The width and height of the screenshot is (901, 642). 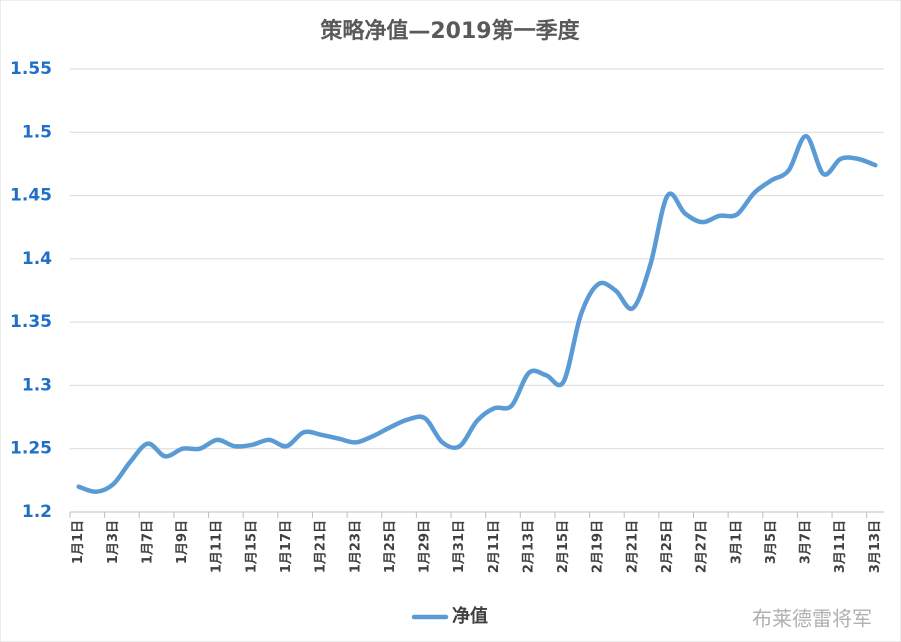 I want to click on x-tick-label: 1月29日, so click(x=425, y=546).